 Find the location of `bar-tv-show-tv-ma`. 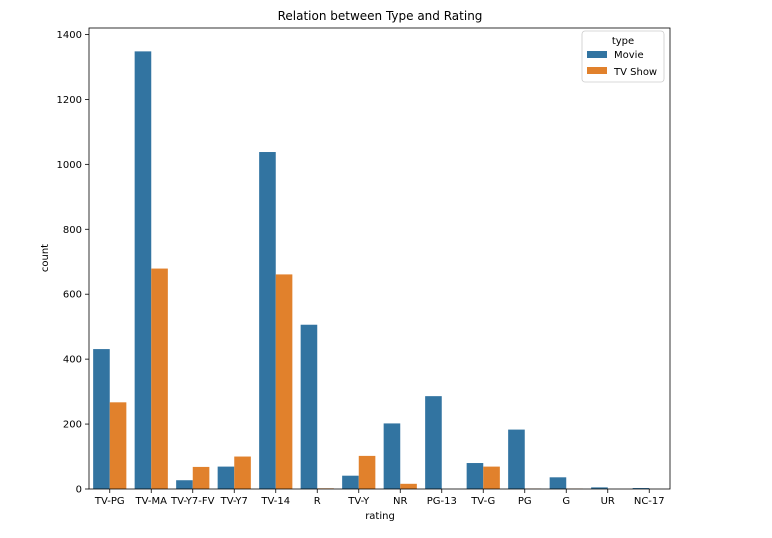

bar-tv-show-tv-ma is located at coordinates (159, 378).